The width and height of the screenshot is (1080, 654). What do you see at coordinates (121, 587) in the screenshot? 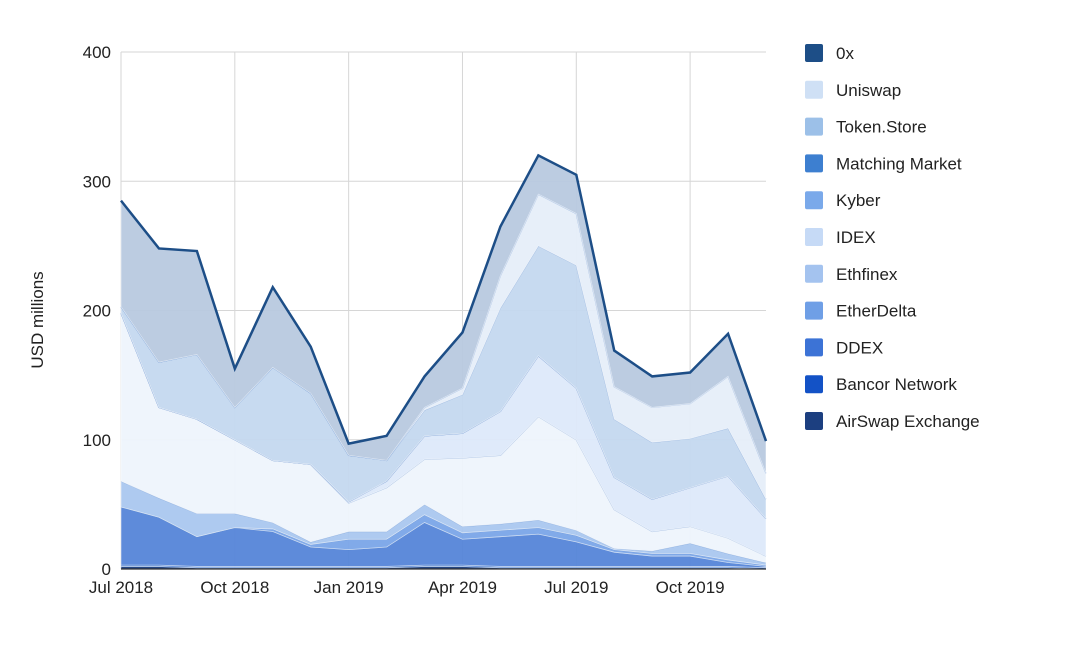
I see `x-tick-label-0: Jul 2018` at bounding box center [121, 587].